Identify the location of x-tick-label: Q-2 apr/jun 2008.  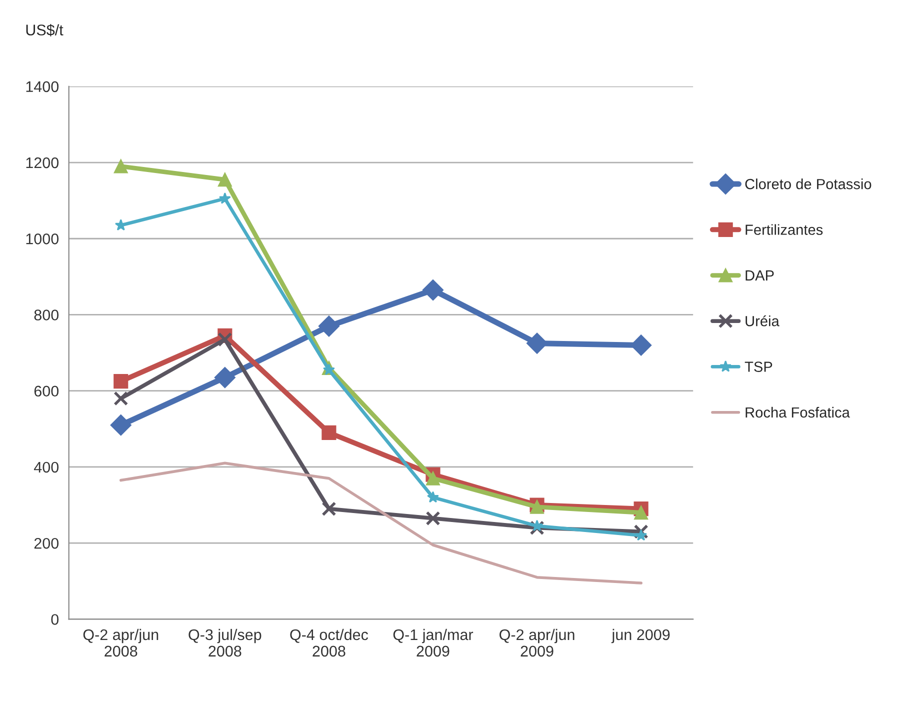
(120, 642).